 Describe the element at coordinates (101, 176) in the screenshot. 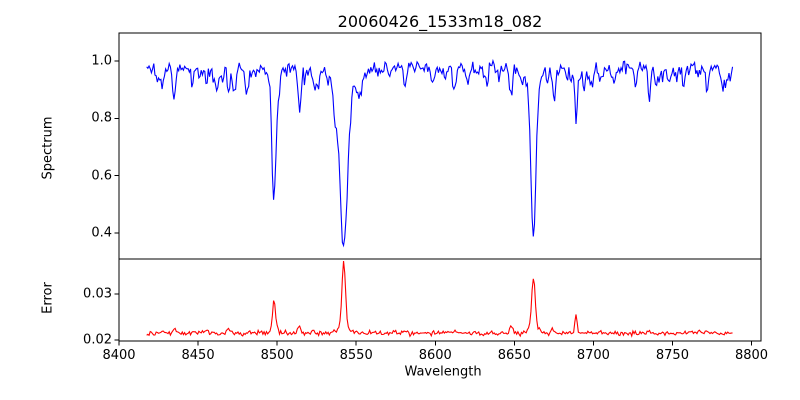

I see `spectrum-y-tick-label: 0.6` at that location.